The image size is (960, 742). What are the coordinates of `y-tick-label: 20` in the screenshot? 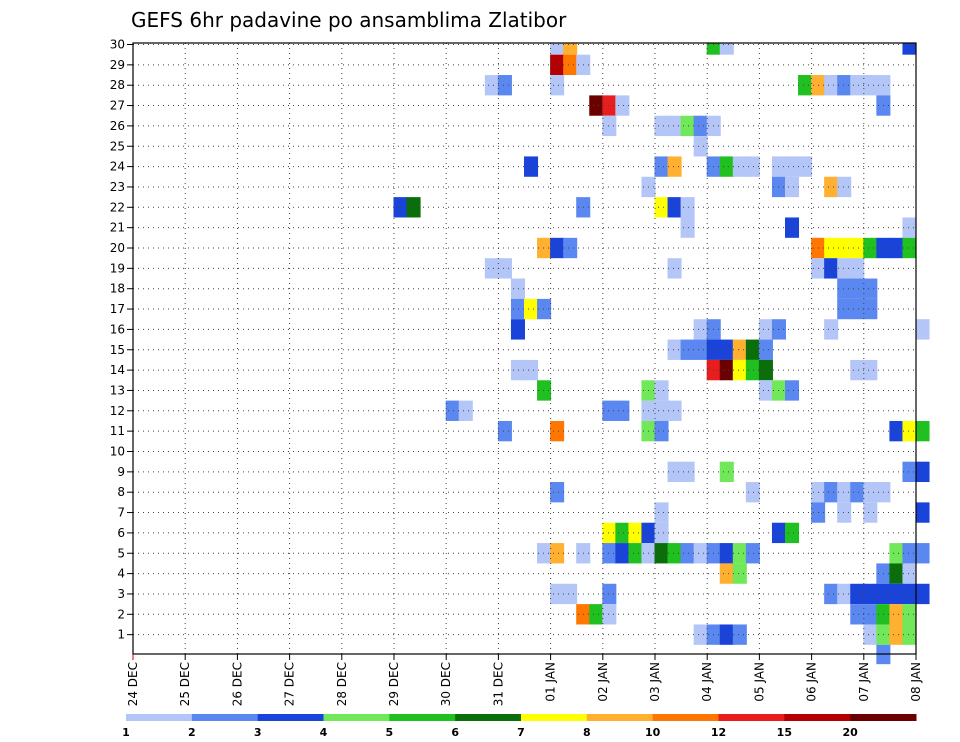 It's located at (117, 248).